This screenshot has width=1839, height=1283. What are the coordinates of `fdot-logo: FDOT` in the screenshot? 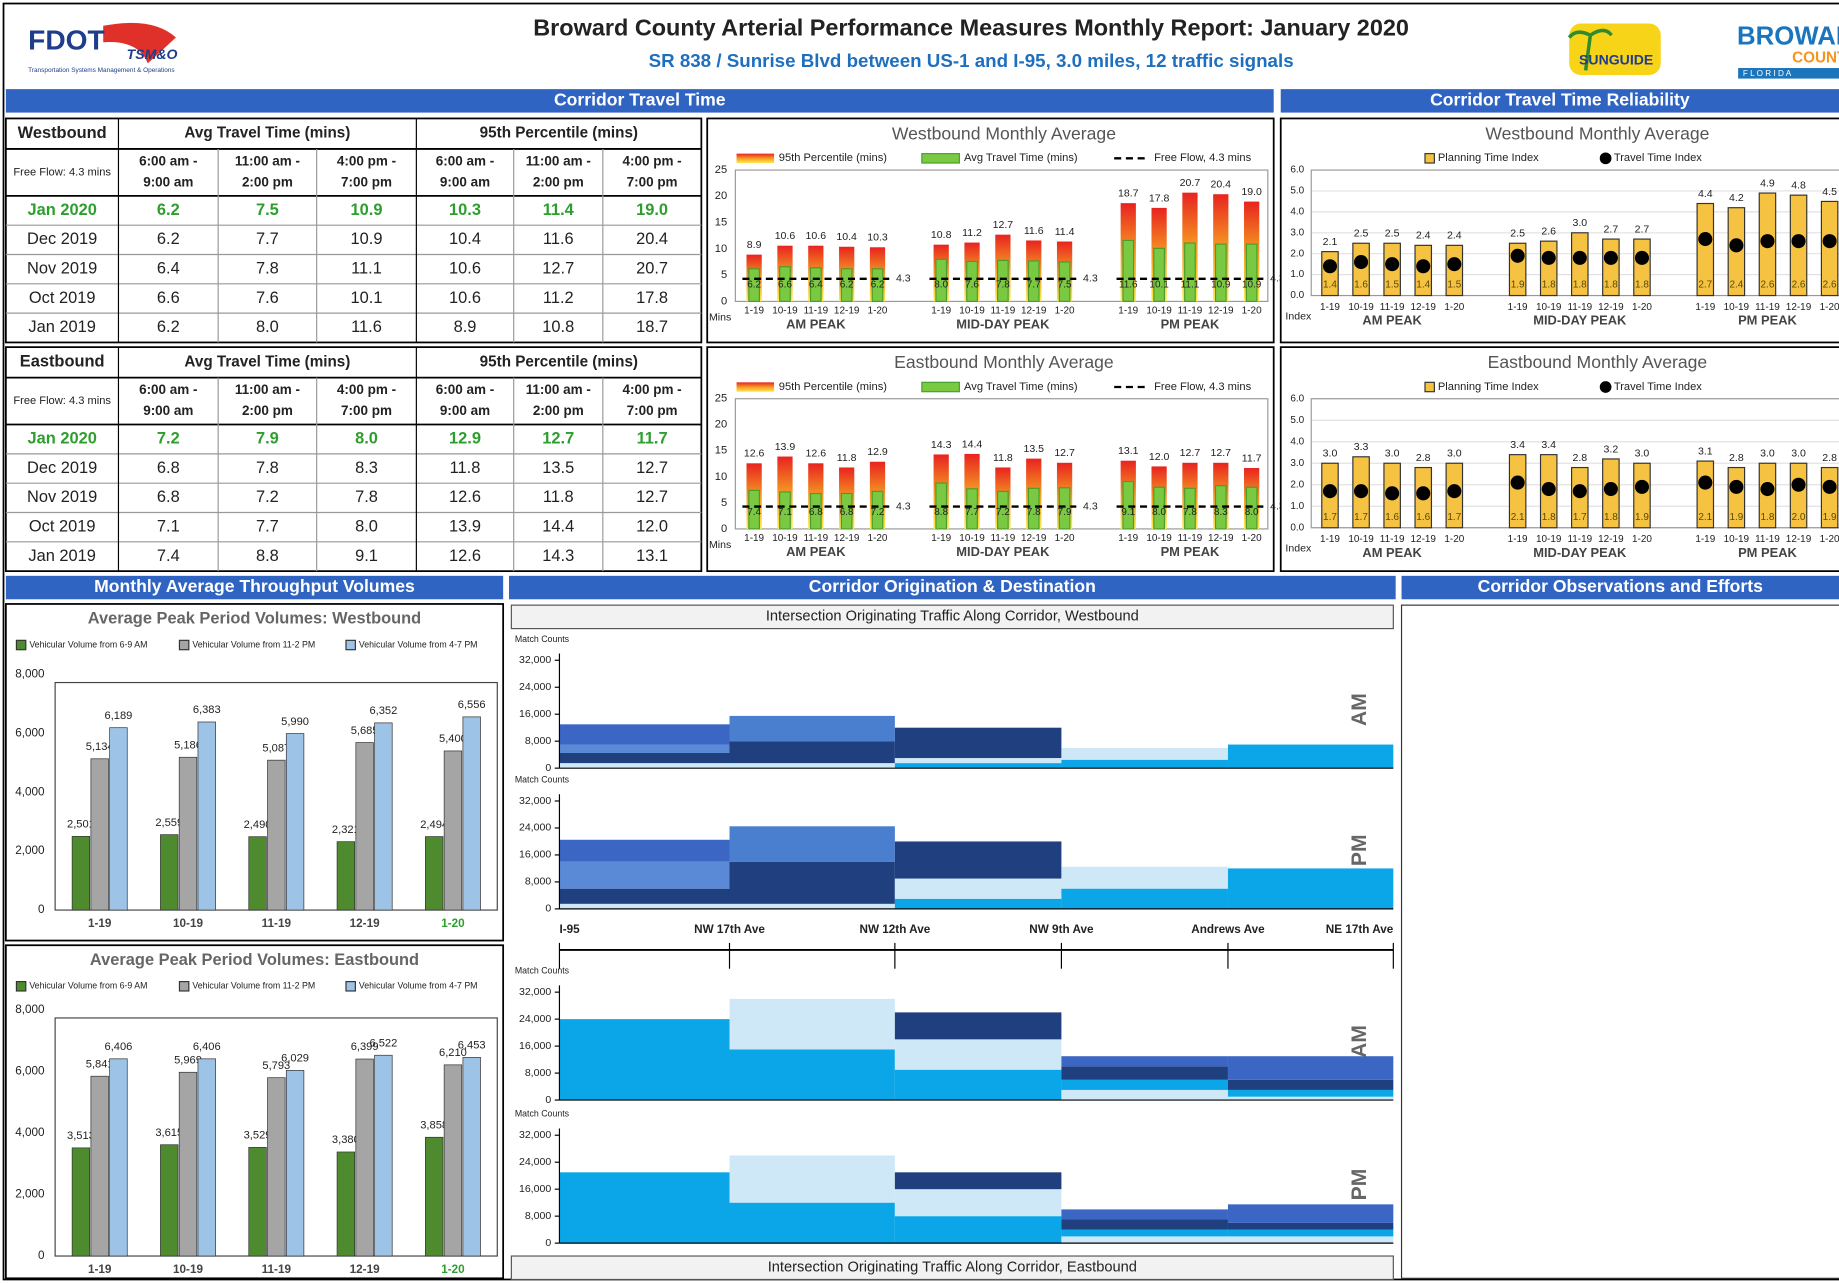 It's located at (66, 40).